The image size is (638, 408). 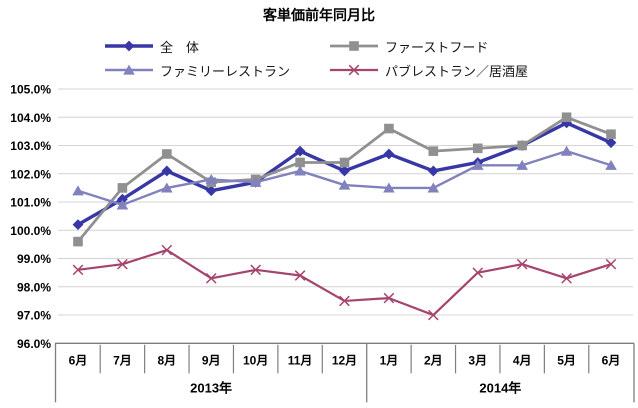 I want to click on legend-item-pub-izakaya: パブレストラン／居酒屋, so click(x=429, y=70).